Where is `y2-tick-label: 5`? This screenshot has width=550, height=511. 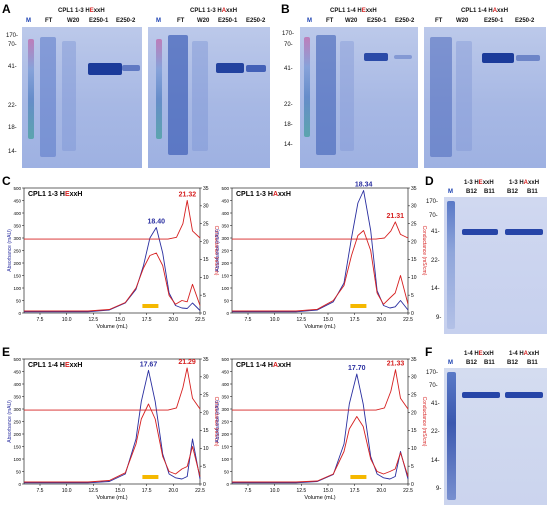 y2-tick-label: 5 is located at coordinates (412, 296).